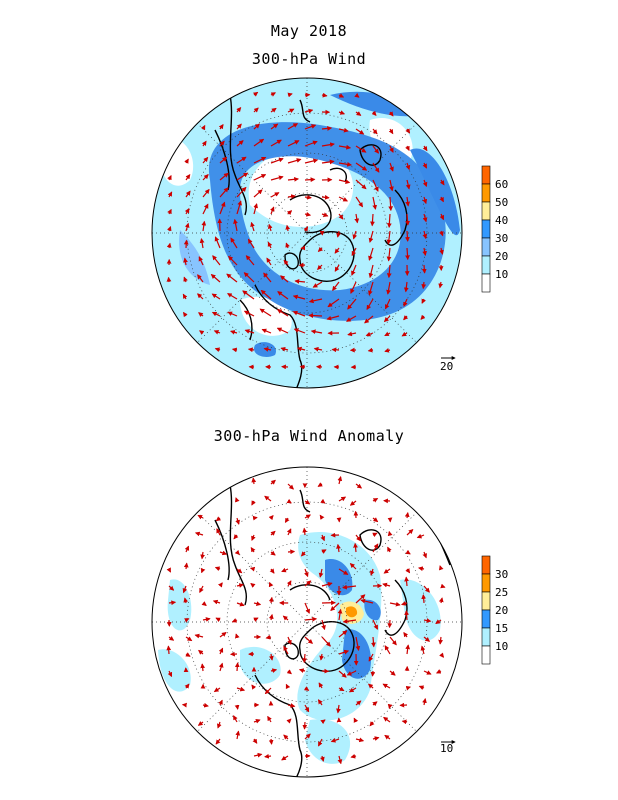 This screenshot has width=618, height=800. What do you see at coordinates (501, 238) in the screenshot?
I see `colorbar-label: 30` at bounding box center [501, 238].